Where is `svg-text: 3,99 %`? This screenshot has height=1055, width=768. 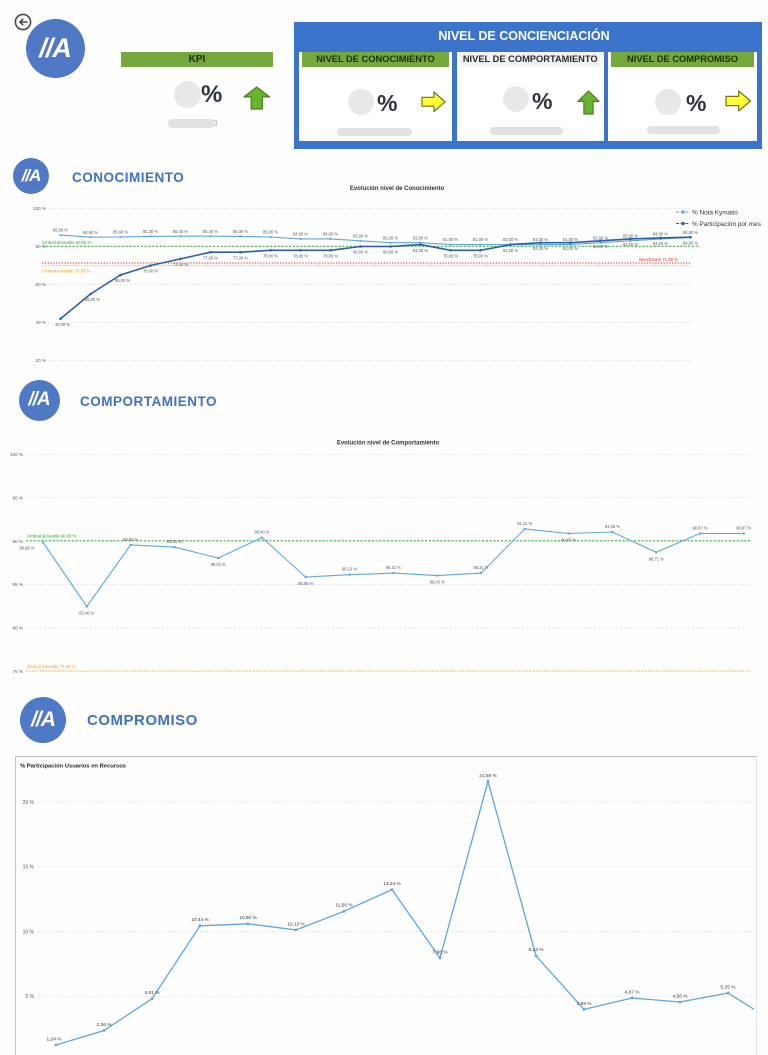 svg-text: 3,99 % is located at coordinates (585, 1004).